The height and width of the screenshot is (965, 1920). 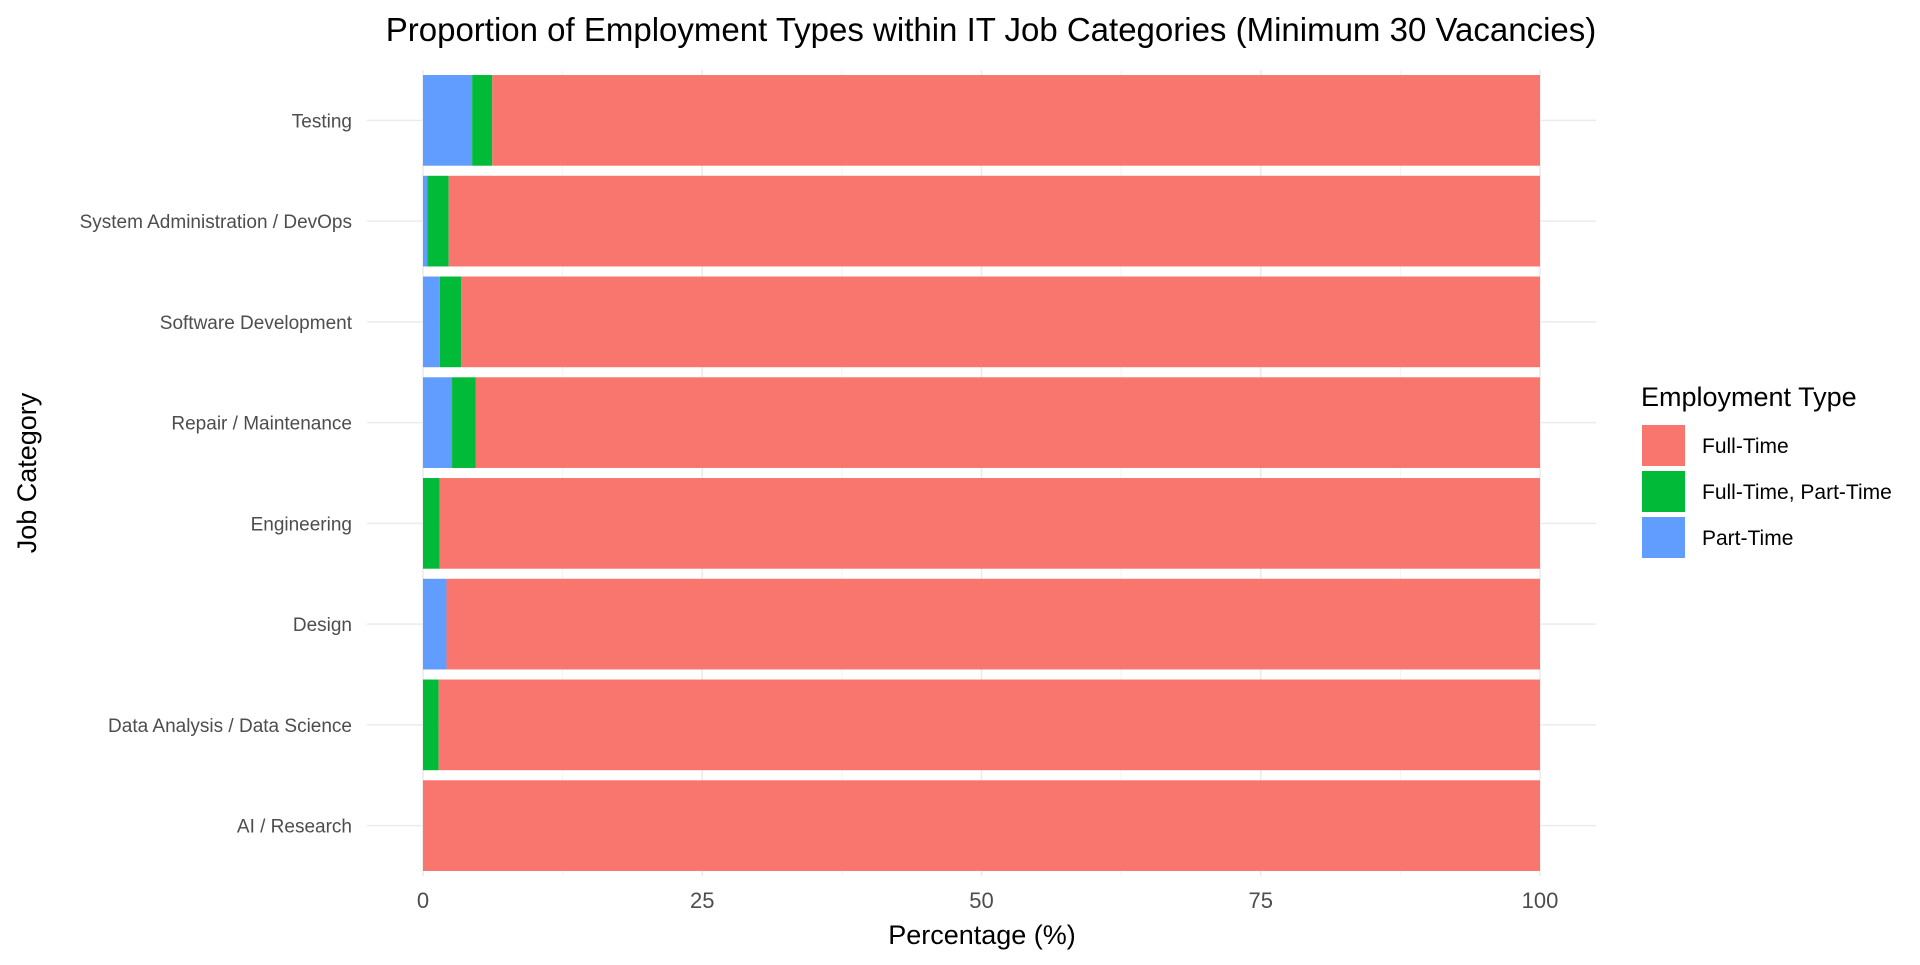 What do you see at coordinates (322, 625) in the screenshot?
I see `y-tick-label: Design` at bounding box center [322, 625].